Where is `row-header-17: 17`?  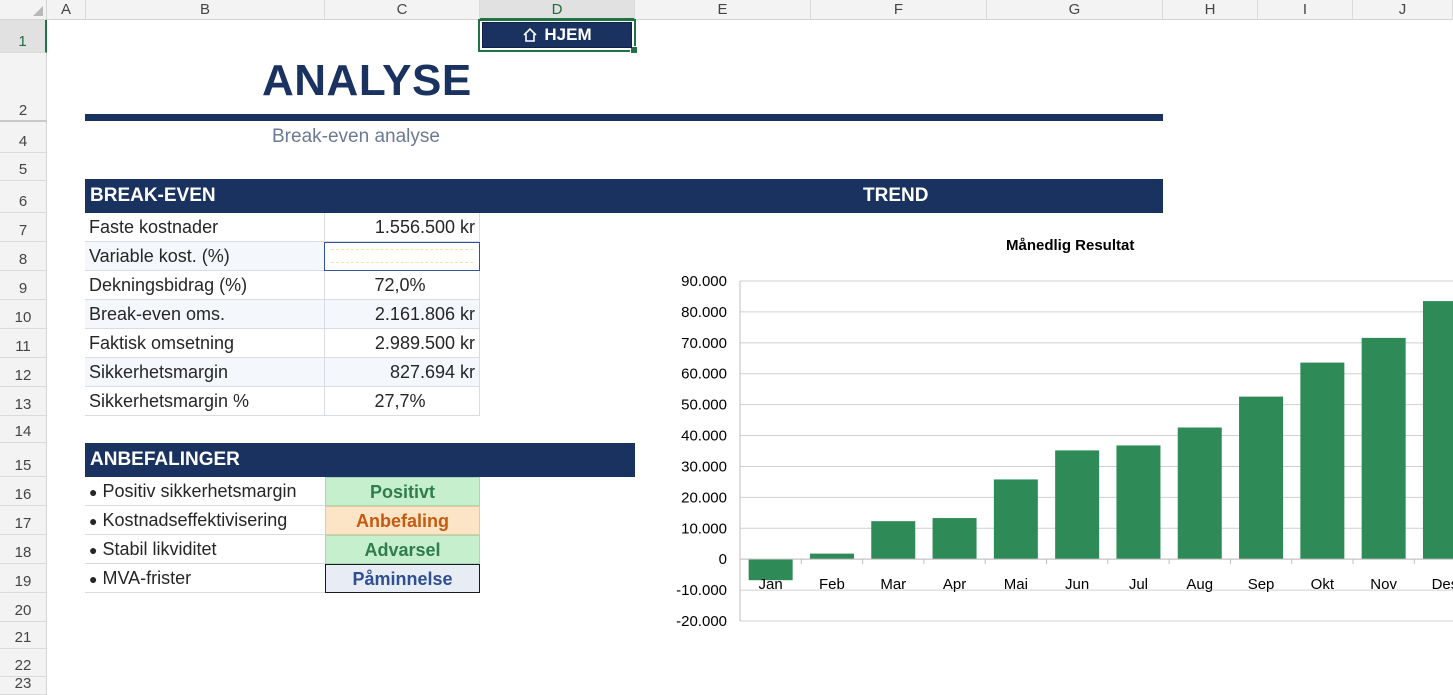 row-header-17: 17 is located at coordinates (23, 520).